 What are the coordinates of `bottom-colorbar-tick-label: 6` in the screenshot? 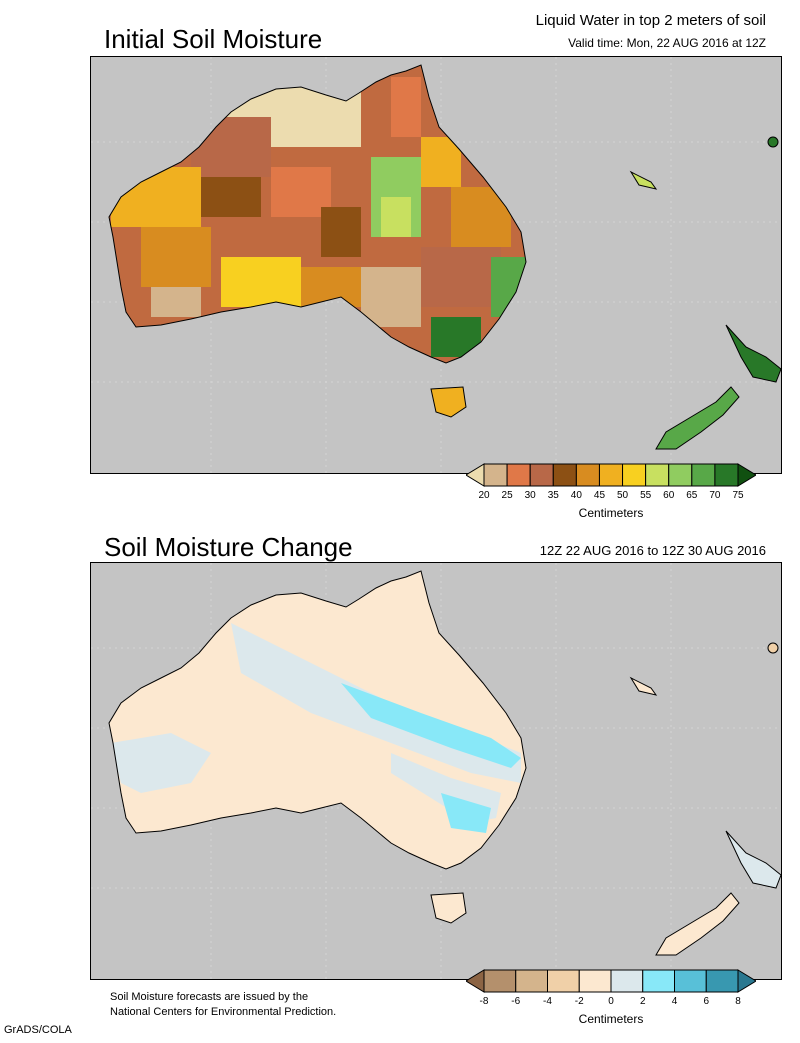 It's located at (706, 1001).